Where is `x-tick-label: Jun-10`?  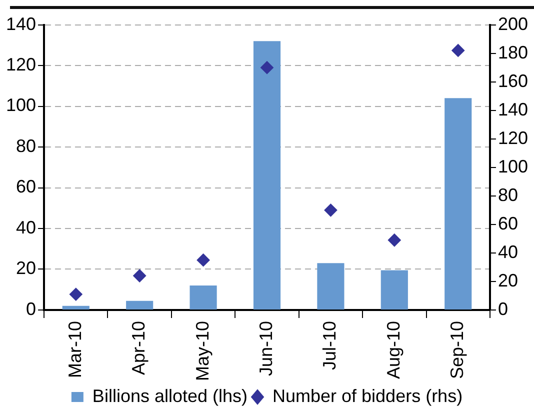
x-tick-label: Jun-10 is located at coordinates (266, 348).